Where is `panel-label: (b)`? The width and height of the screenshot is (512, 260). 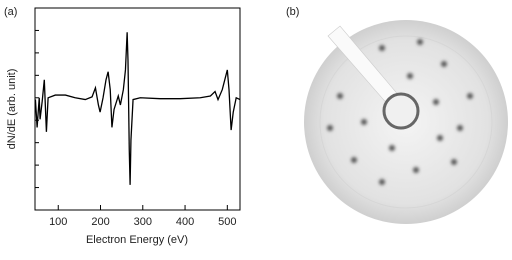
panel-label: (b) is located at coordinates (292, 12).